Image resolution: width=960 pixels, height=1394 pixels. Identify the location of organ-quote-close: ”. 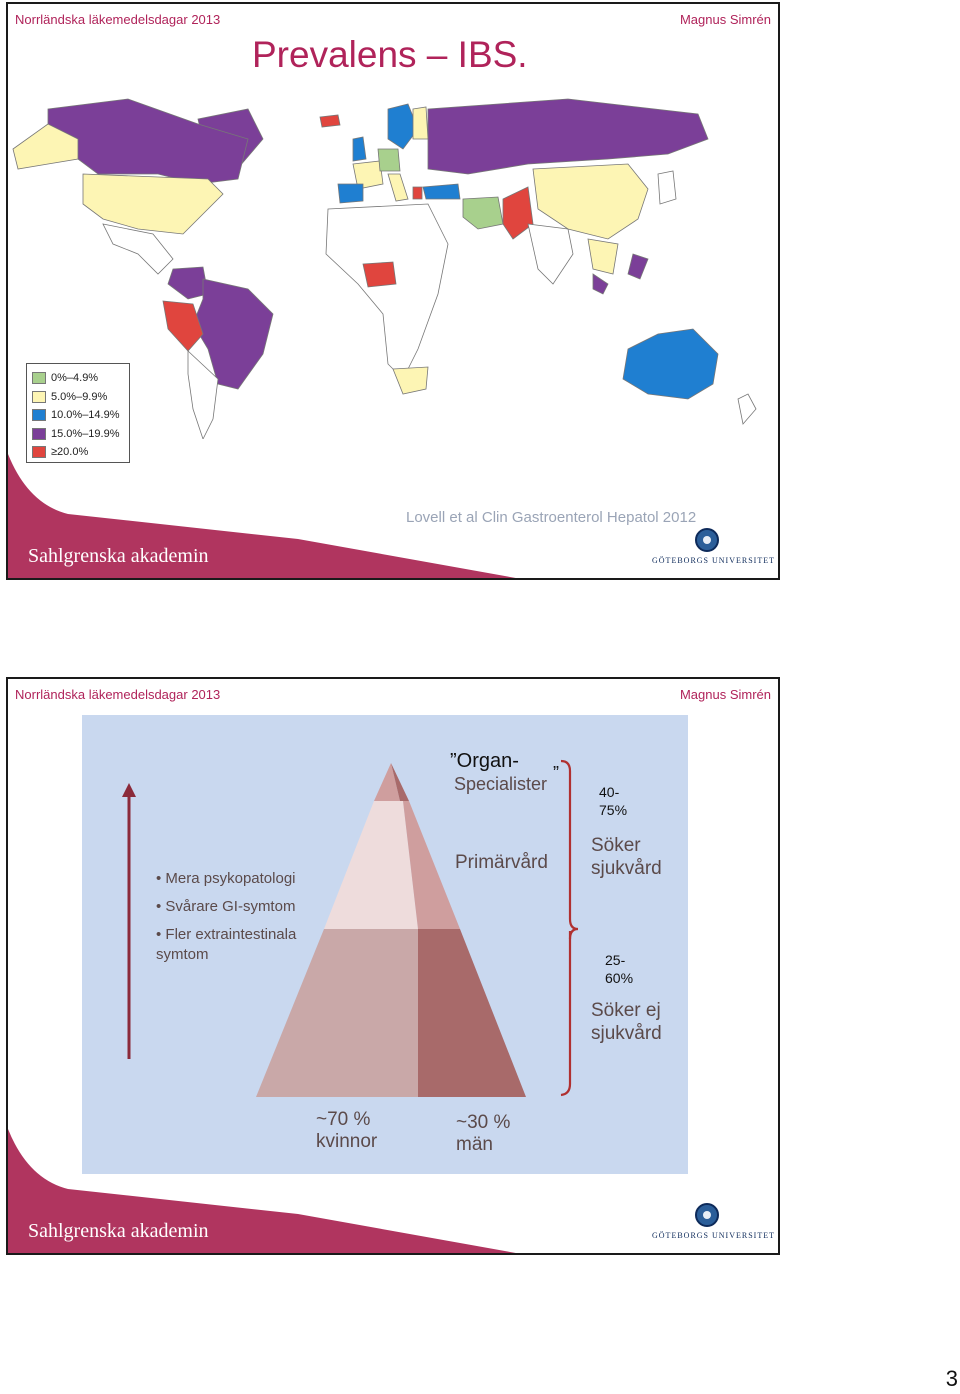
(556, 773).